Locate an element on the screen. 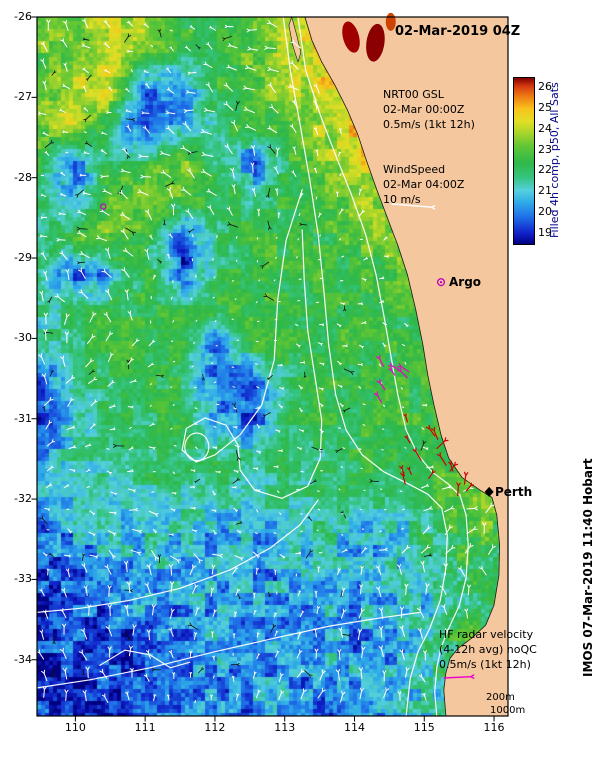  wind-legend-line2: 02-Mar 04:00Z is located at coordinates (424, 184).